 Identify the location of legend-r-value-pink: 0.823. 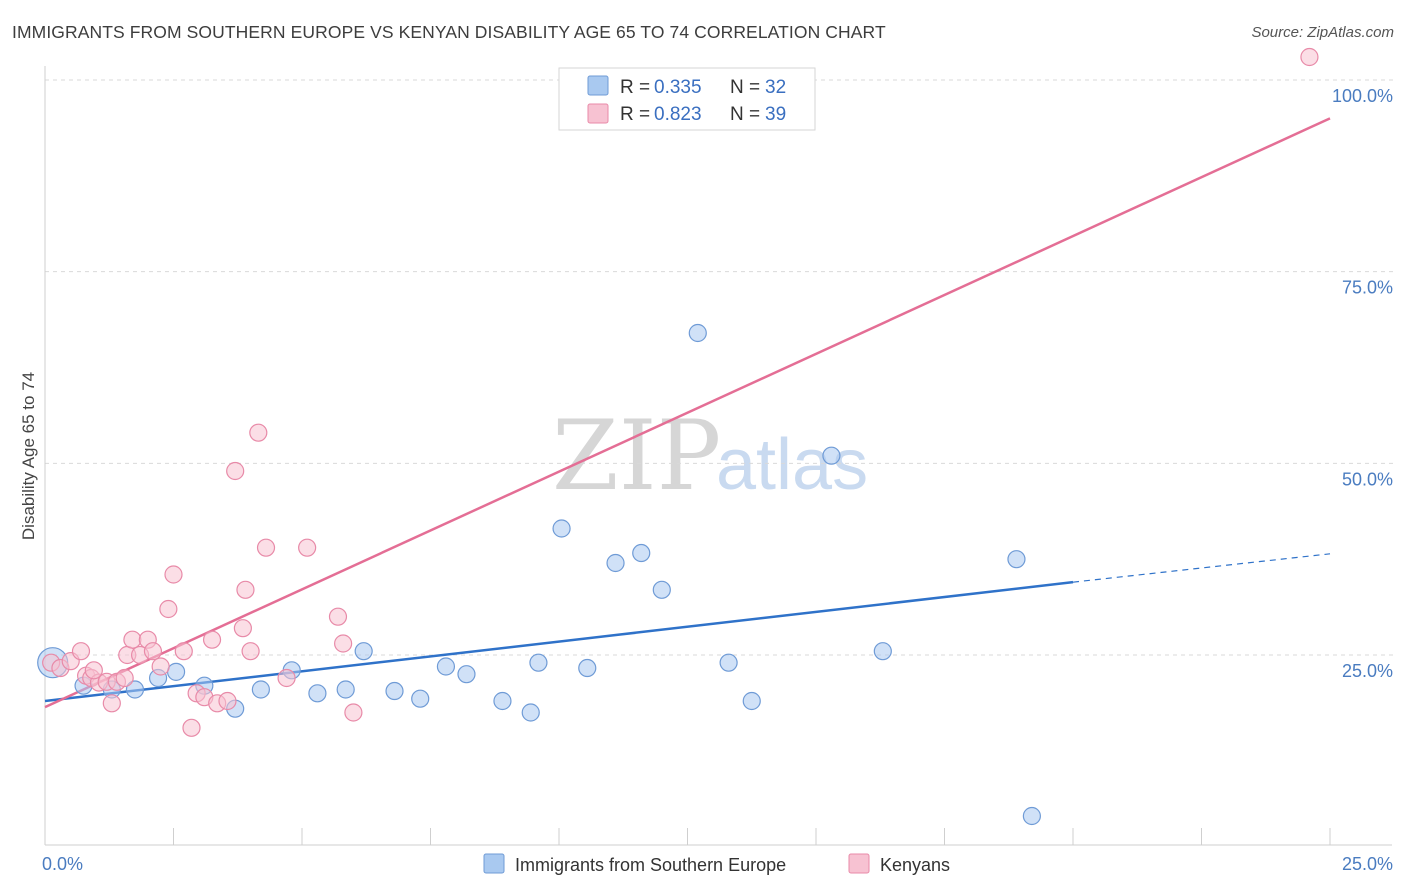
(678, 114).